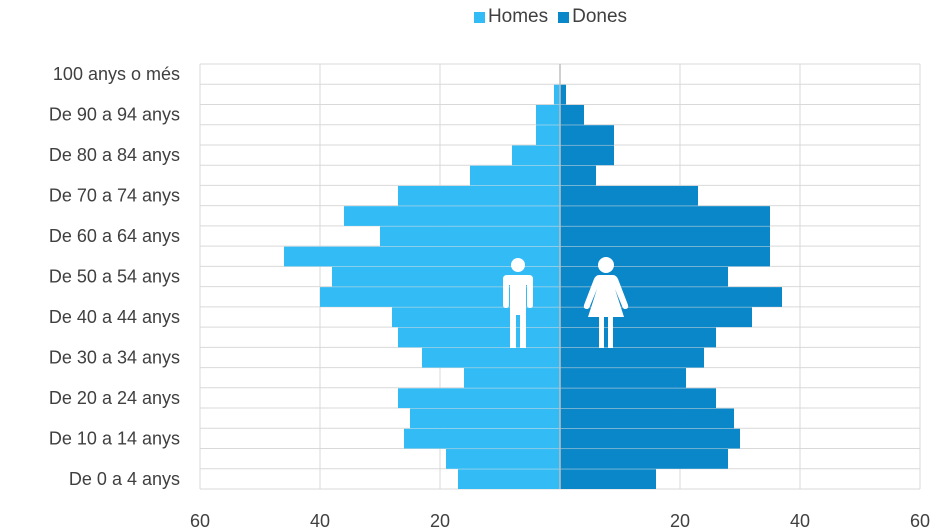  Describe the element at coordinates (564, 17) in the screenshot. I see `legend-swatch-women` at that location.